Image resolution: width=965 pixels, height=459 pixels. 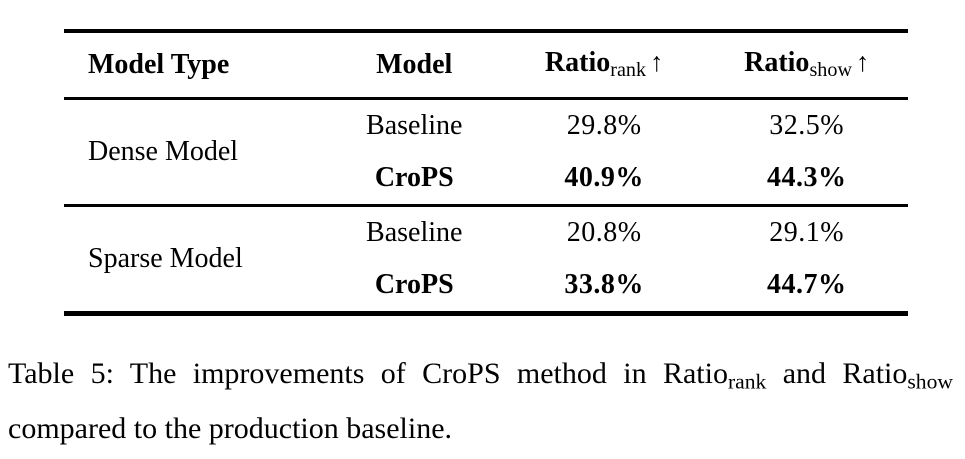 I want to click on cell-ratio-show: 44.3%, so click(x=806, y=177).